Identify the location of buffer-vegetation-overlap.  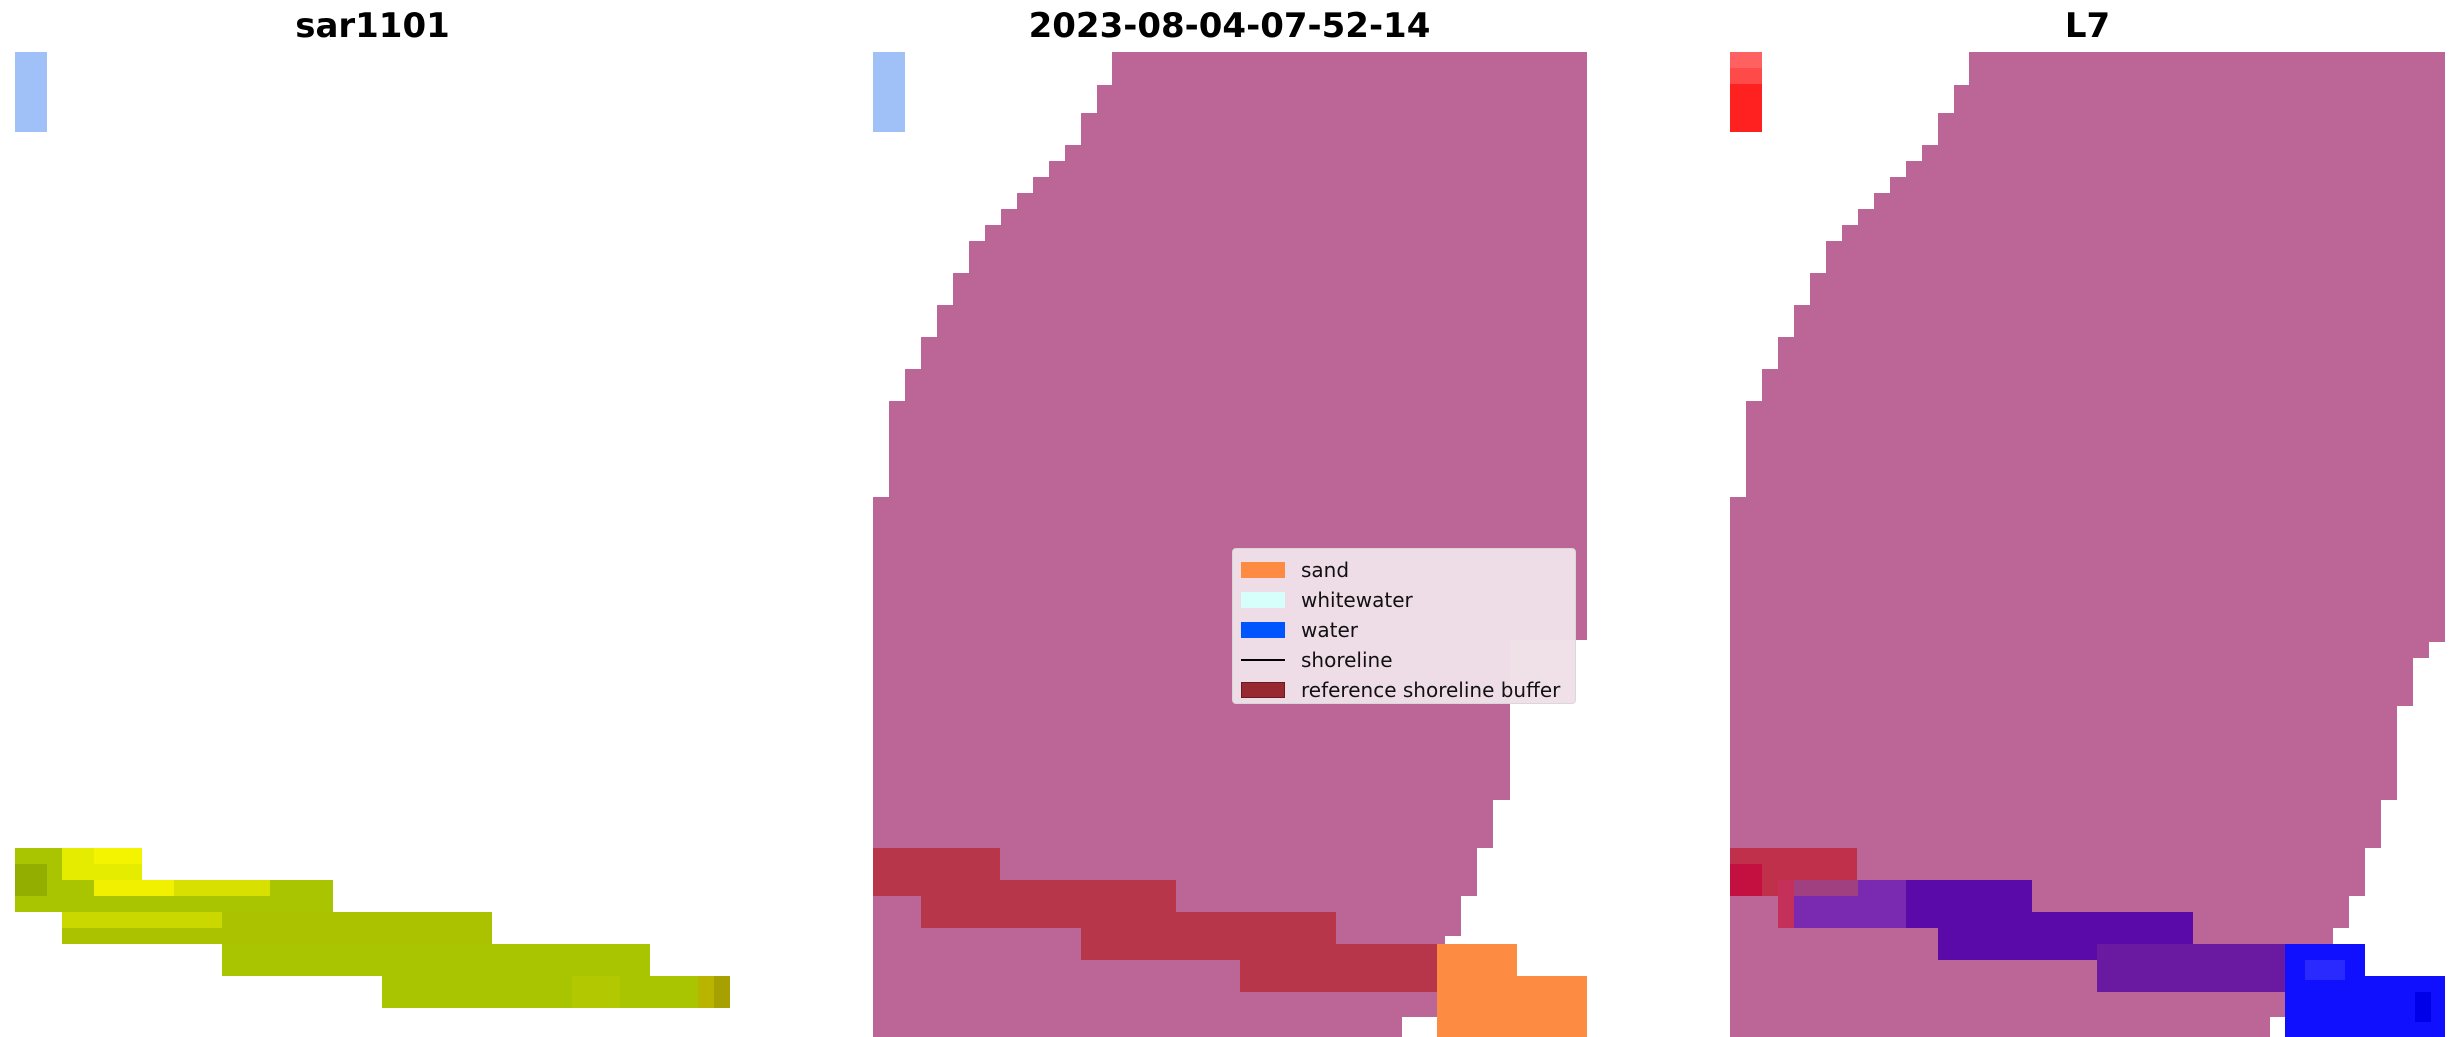
(2008, 920).